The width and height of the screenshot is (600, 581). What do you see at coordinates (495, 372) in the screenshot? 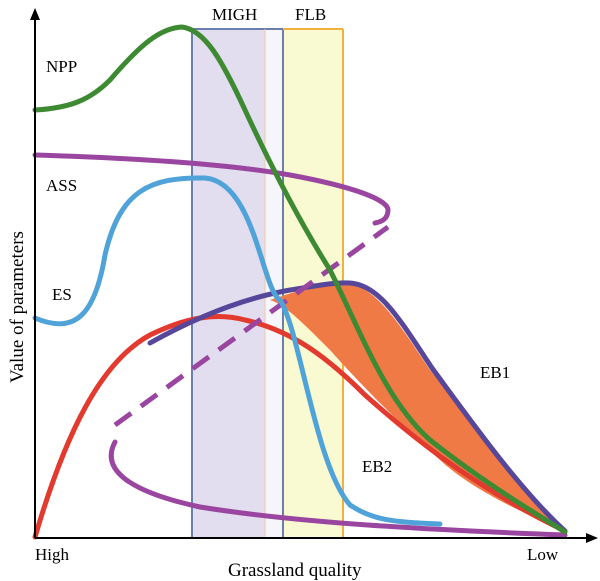
I see `eb1-label: EB1` at bounding box center [495, 372].